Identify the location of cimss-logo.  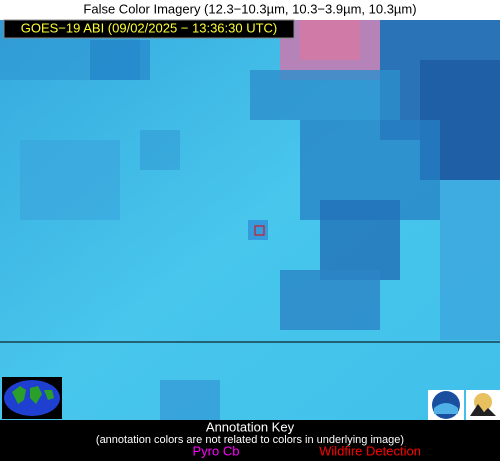
(483, 405).